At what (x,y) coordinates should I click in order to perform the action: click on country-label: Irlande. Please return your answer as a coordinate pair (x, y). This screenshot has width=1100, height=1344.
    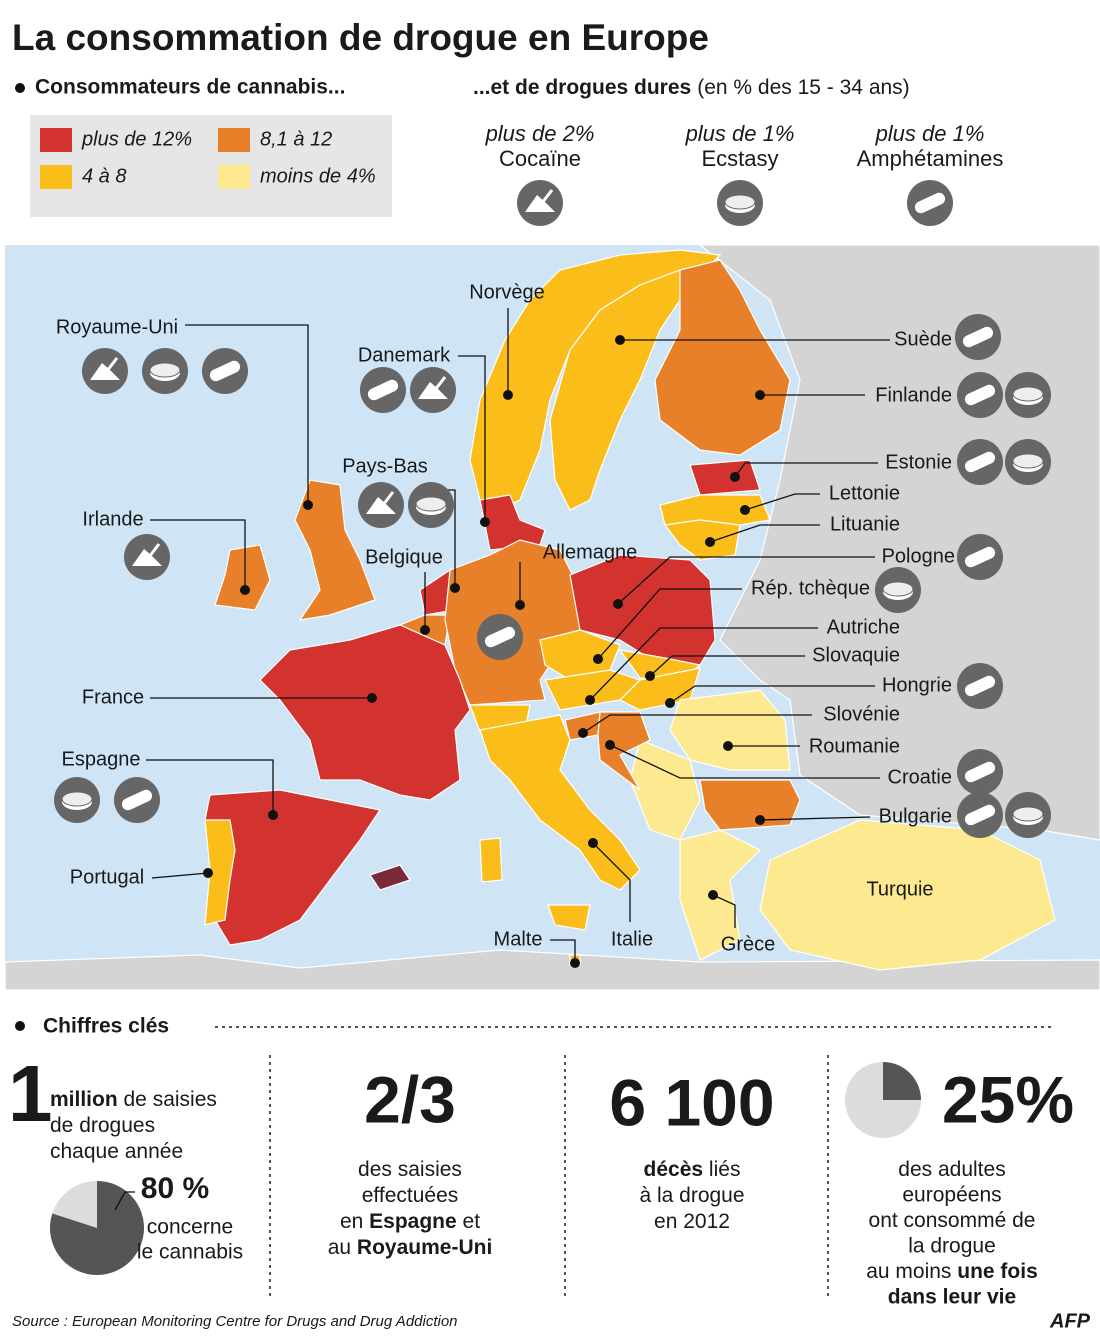
    Looking at the image, I should click on (112, 519).